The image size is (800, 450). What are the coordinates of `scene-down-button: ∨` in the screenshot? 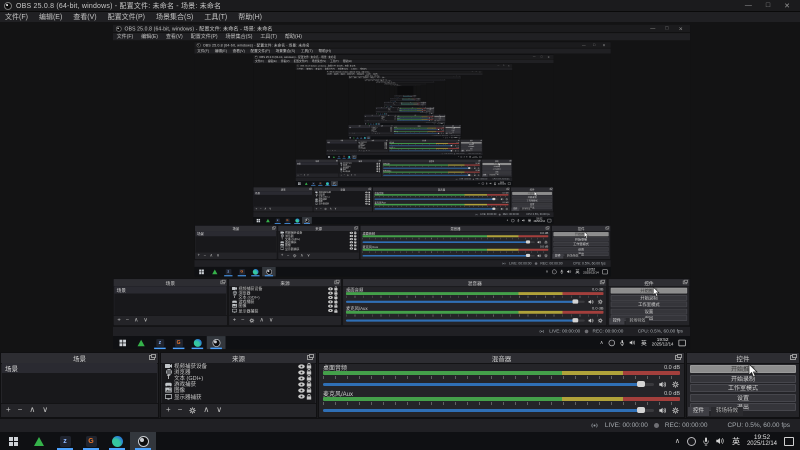 It's located at (45, 409).